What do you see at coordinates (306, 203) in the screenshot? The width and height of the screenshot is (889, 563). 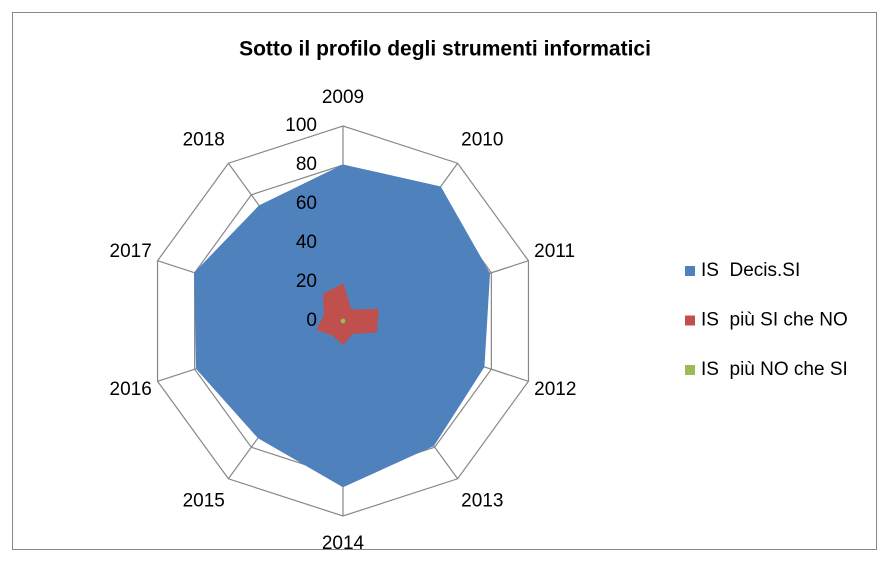 I see `r-tick-label: 60` at bounding box center [306, 203].